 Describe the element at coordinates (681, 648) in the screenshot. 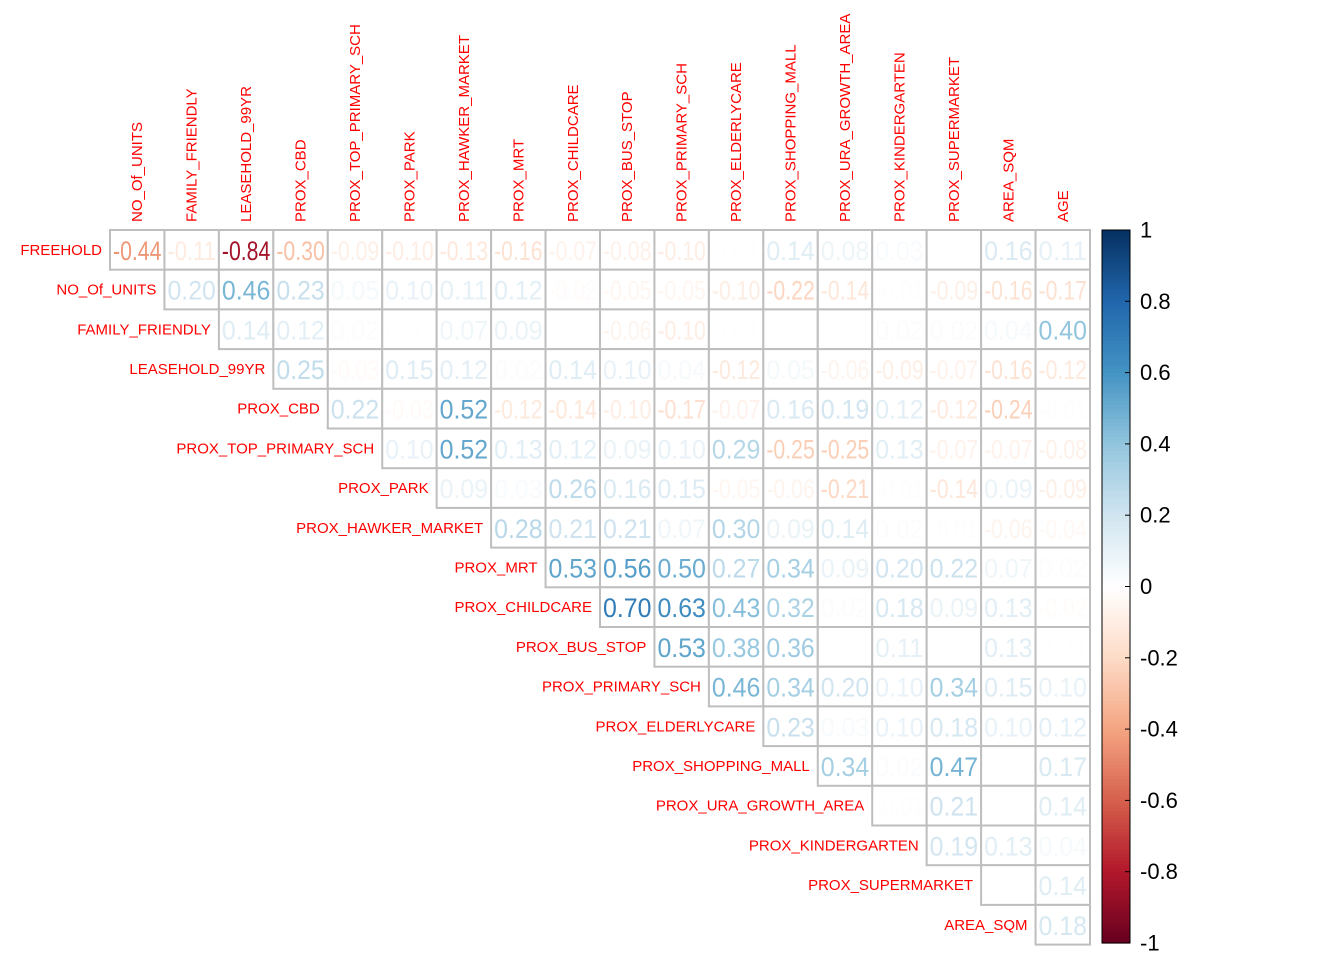

I see `correlation-value: 0.53` at that location.